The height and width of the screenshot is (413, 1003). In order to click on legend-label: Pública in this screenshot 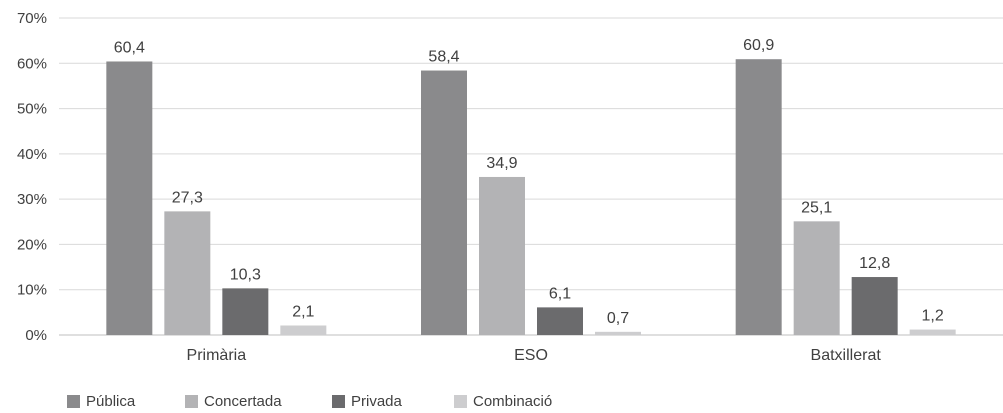, I will do `click(111, 401)`.